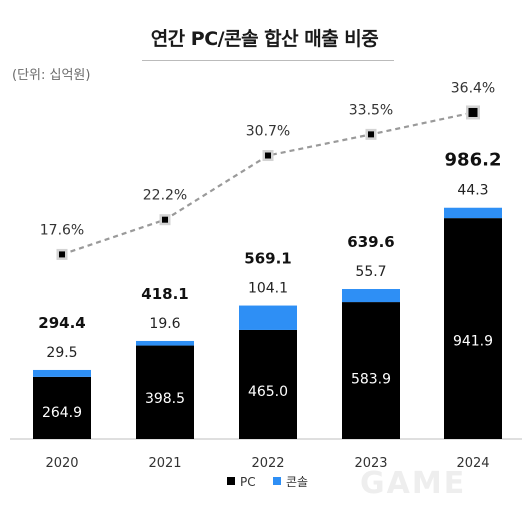  I want to click on bar-pc-label-2021: 398.5, so click(165, 399).